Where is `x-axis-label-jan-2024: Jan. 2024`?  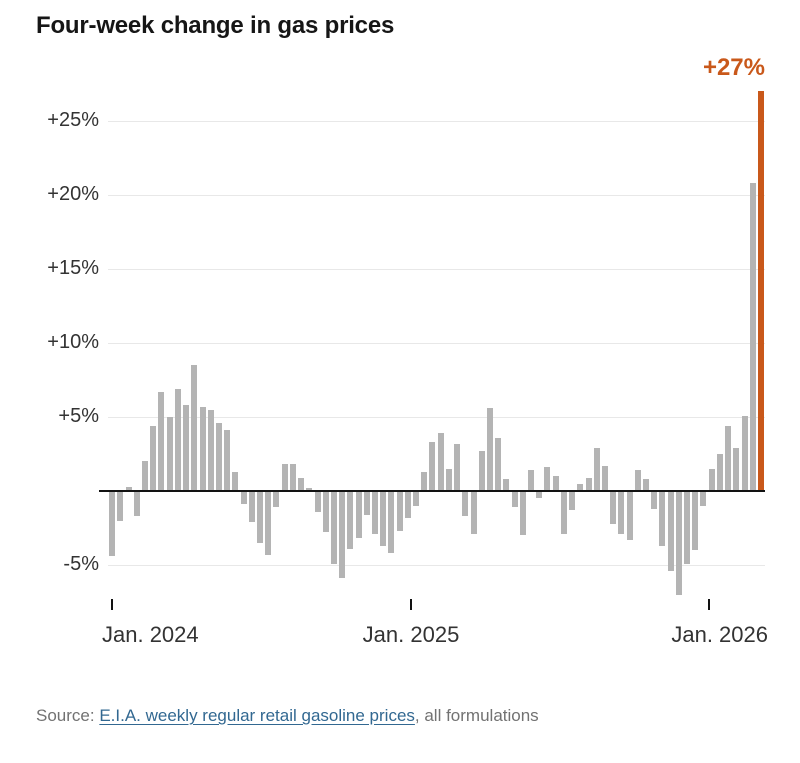 x-axis-label-jan-2024: Jan. 2024 is located at coordinates (150, 634).